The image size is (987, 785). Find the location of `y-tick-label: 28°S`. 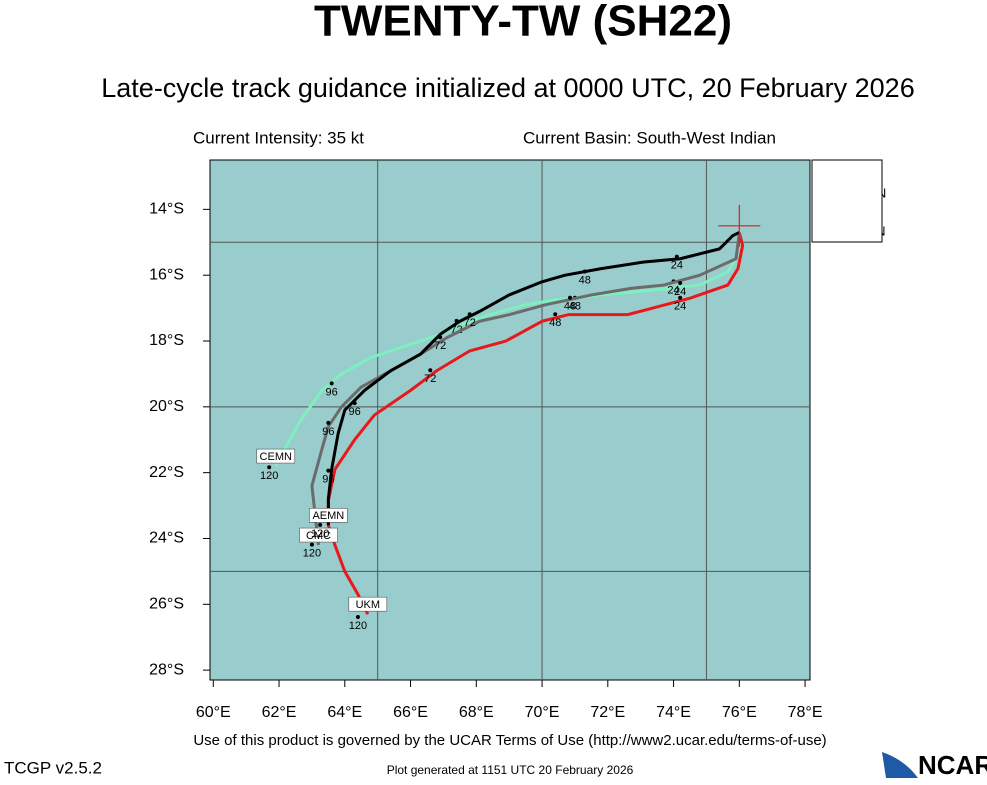

y-tick-label: 28°S is located at coordinates (166, 669).